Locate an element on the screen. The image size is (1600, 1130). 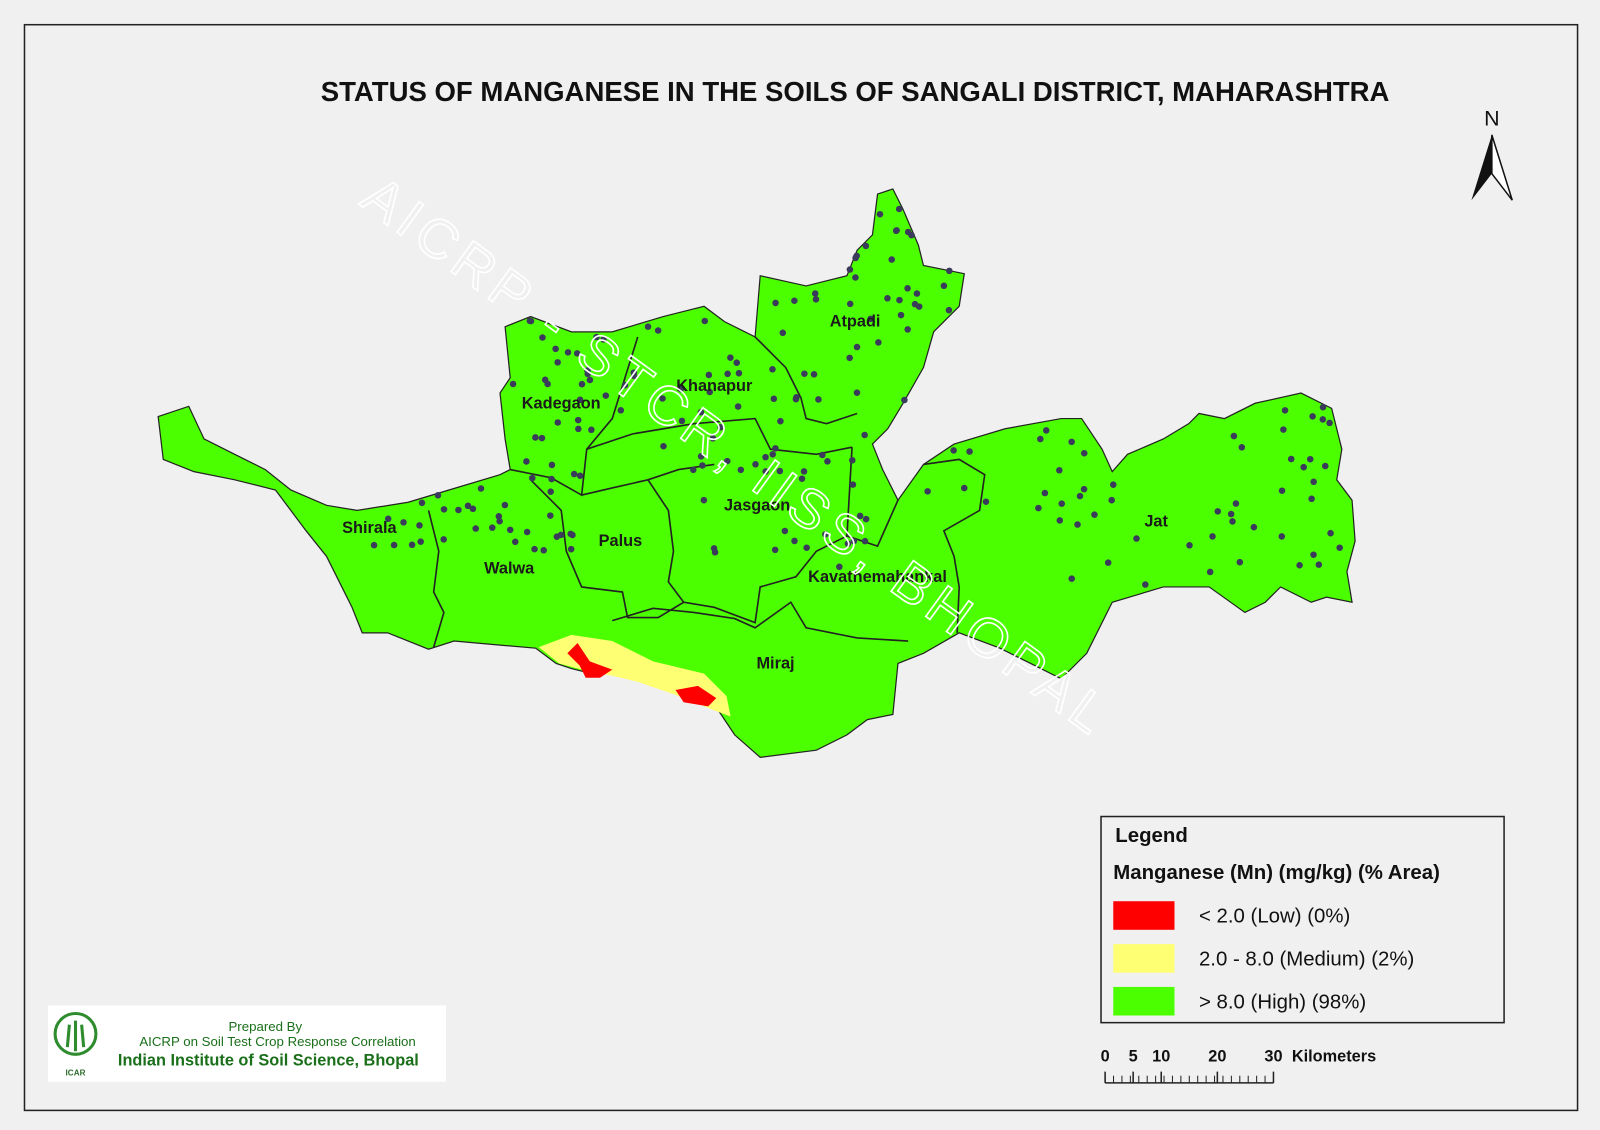
scale-unit: Kilometers is located at coordinates (1334, 1056).